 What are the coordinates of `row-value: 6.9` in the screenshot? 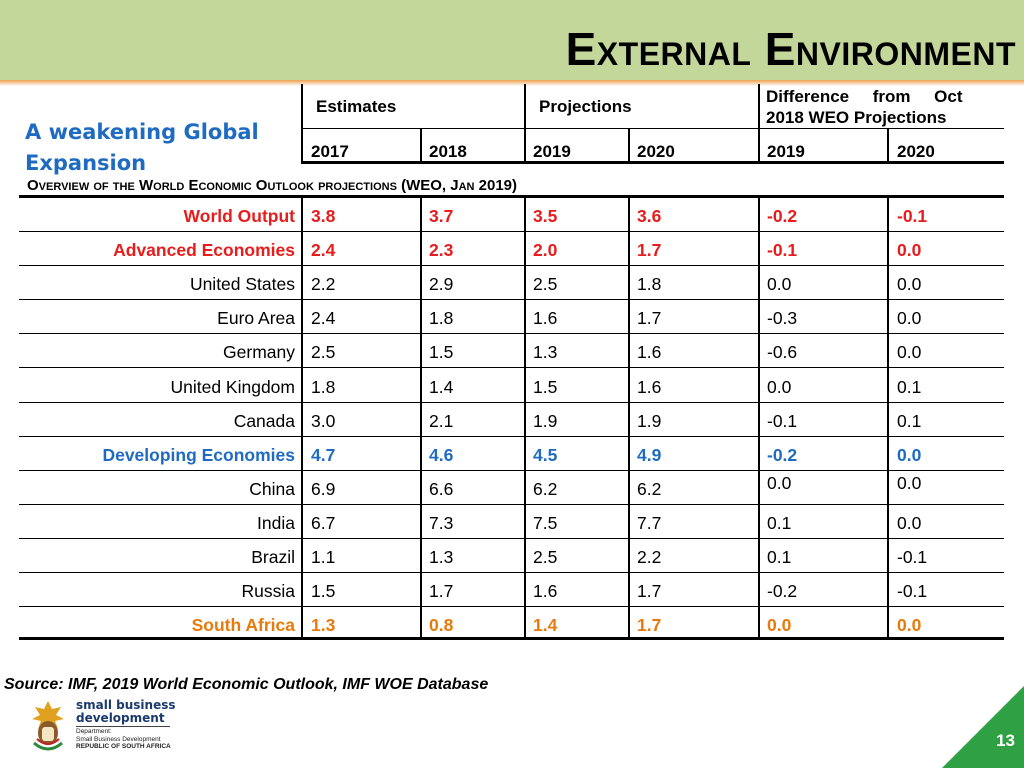 It's located at (323, 488).